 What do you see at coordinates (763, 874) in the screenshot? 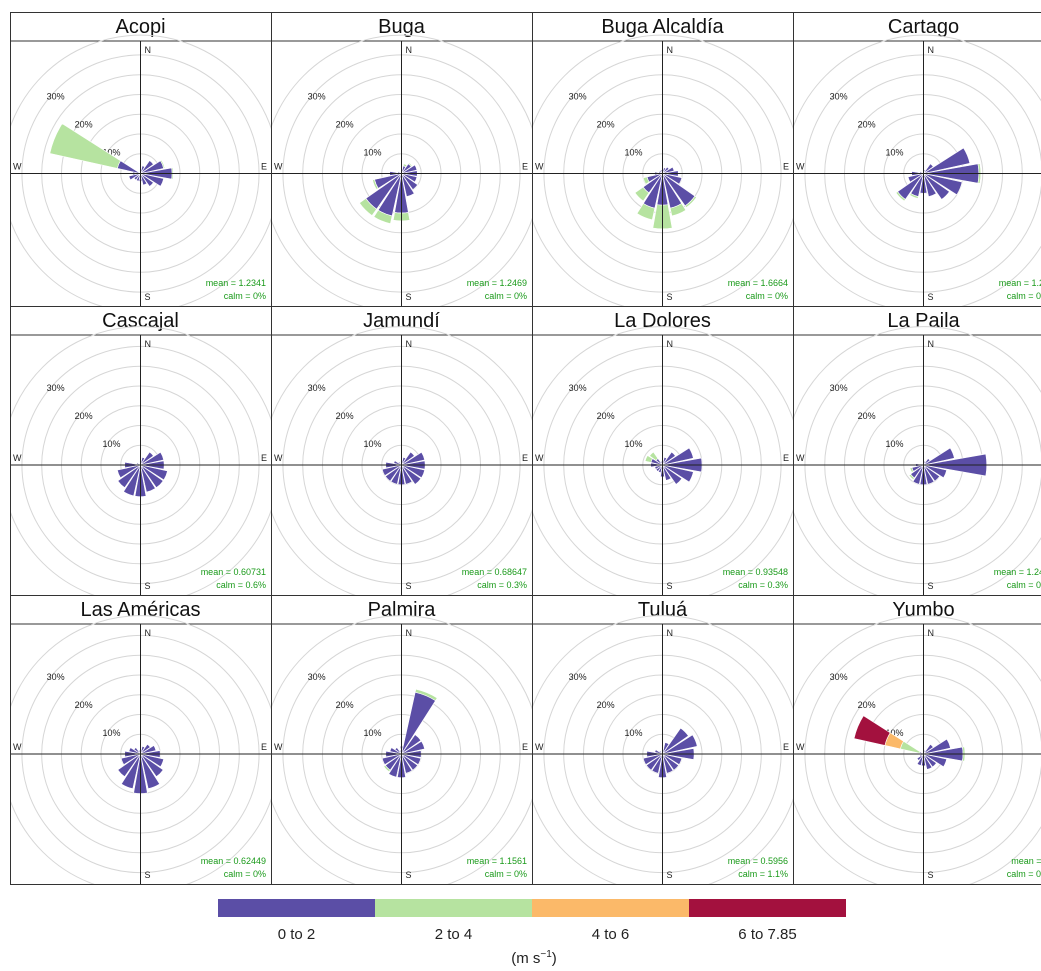
I see `calm-stat: calm = 1.1%` at bounding box center [763, 874].